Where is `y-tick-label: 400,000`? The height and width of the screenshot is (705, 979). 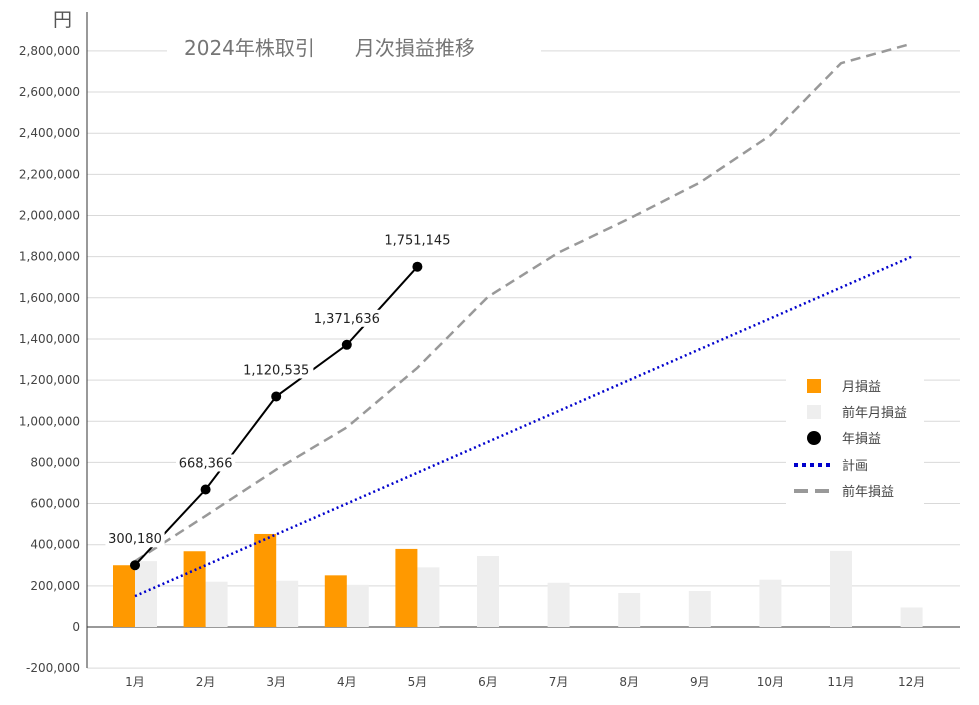
y-tick-label: 400,000 is located at coordinates (55, 545).